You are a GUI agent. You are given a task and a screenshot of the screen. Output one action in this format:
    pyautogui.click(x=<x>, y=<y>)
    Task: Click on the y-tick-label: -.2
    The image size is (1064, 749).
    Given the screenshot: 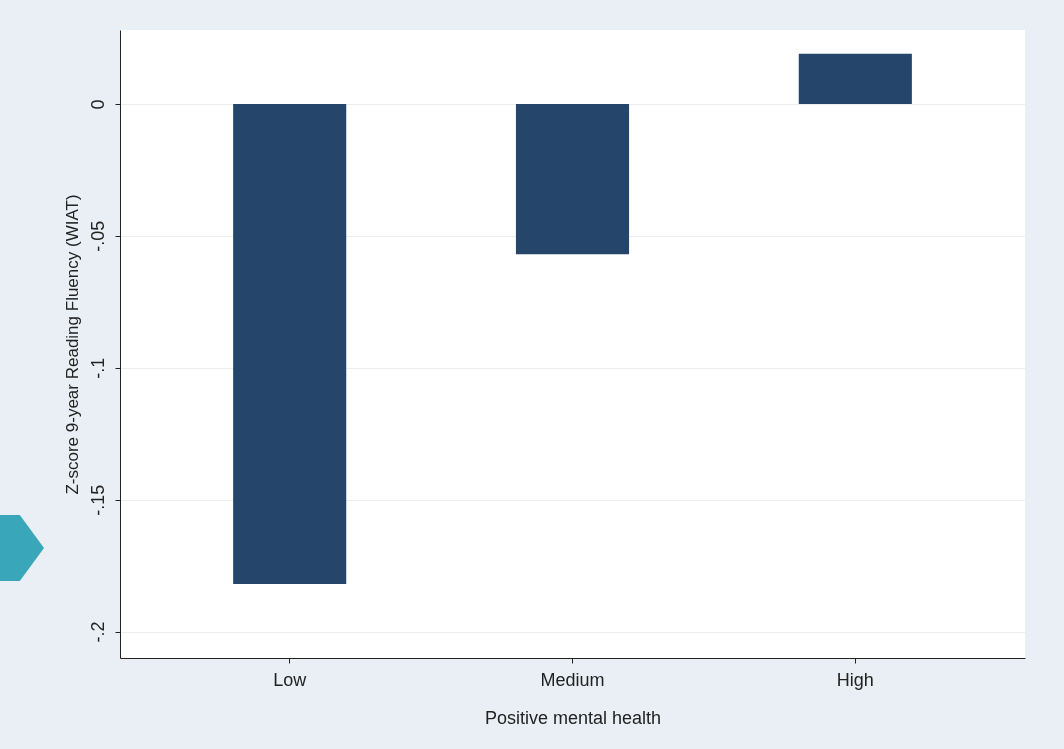 What is the action you would take?
    pyautogui.click(x=97, y=632)
    